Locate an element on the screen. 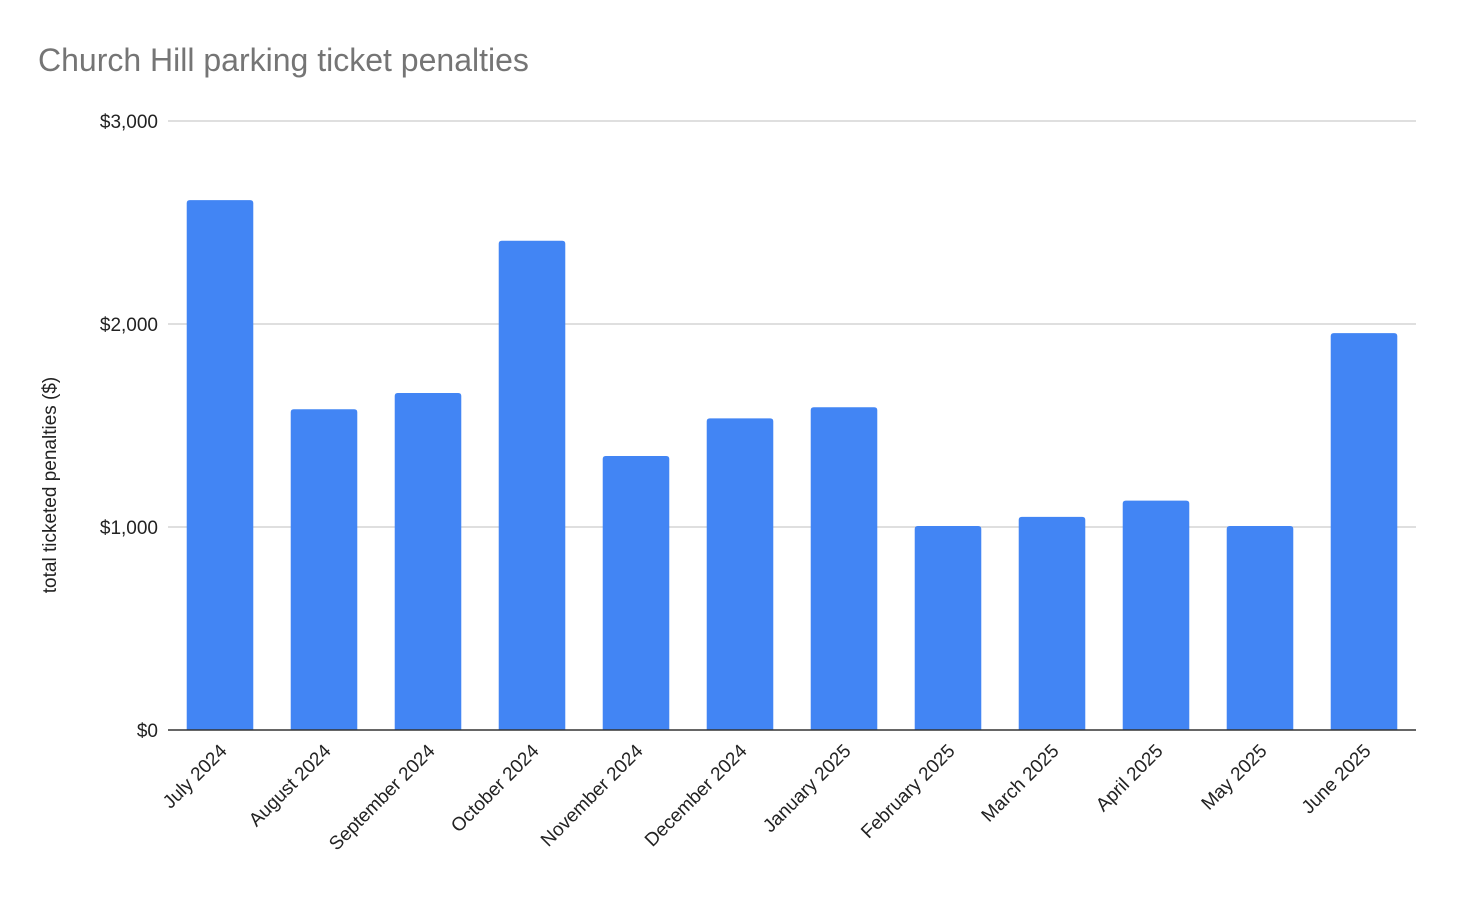  x-tick-label: June 2025 is located at coordinates (1337, 780).